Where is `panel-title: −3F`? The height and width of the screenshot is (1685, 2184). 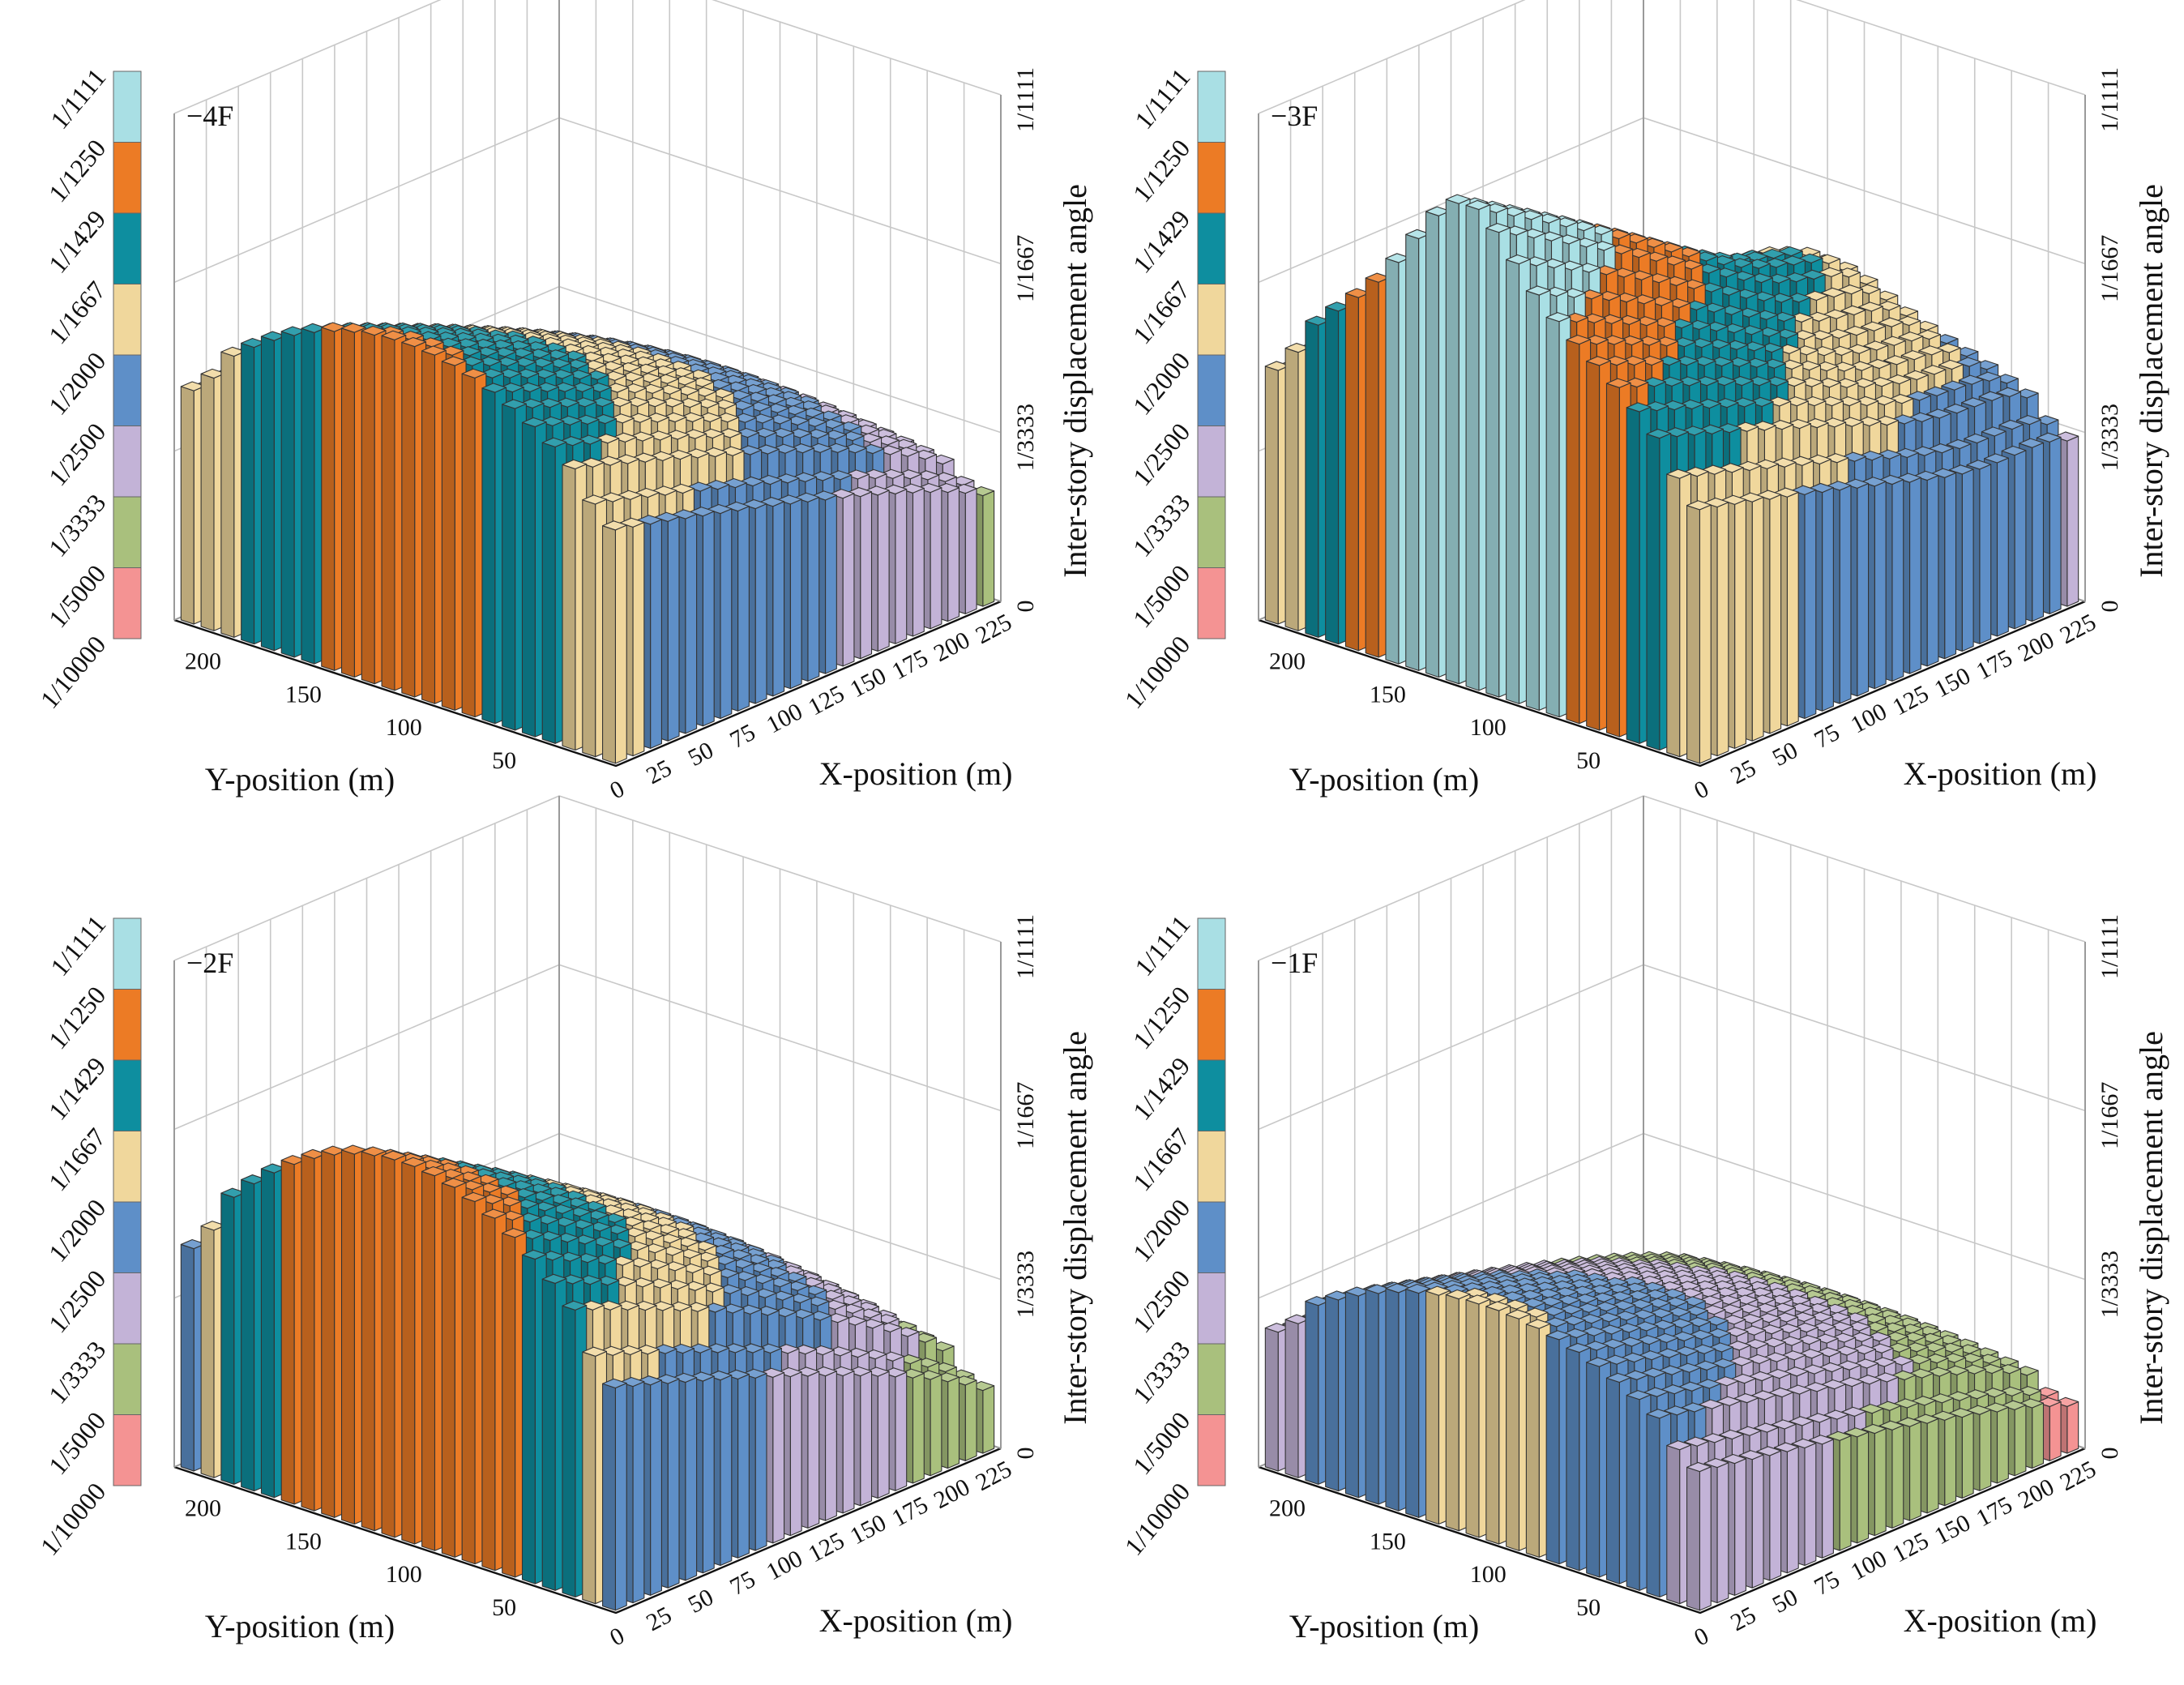 panel-title: −3F is located at coordinates (1295, 116).